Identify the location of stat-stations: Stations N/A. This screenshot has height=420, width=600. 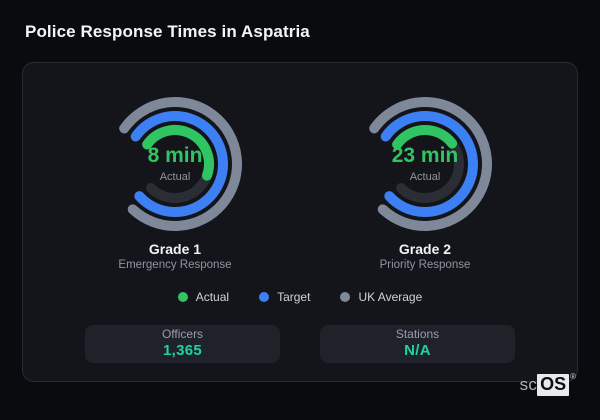
(417, 344).